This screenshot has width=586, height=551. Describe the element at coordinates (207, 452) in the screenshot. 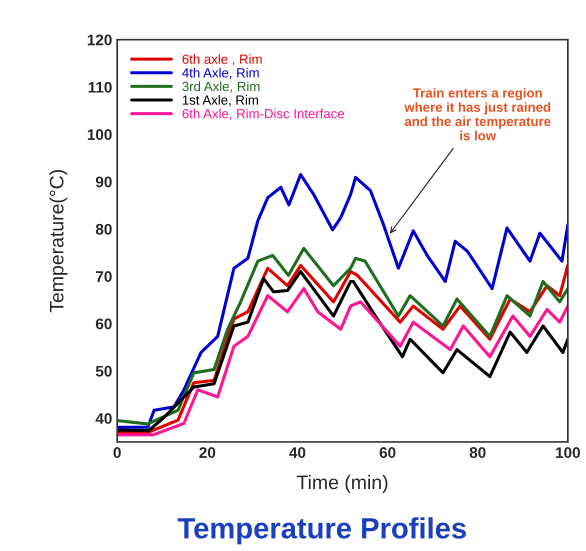

I see `x-tick-label: 20` at that location.